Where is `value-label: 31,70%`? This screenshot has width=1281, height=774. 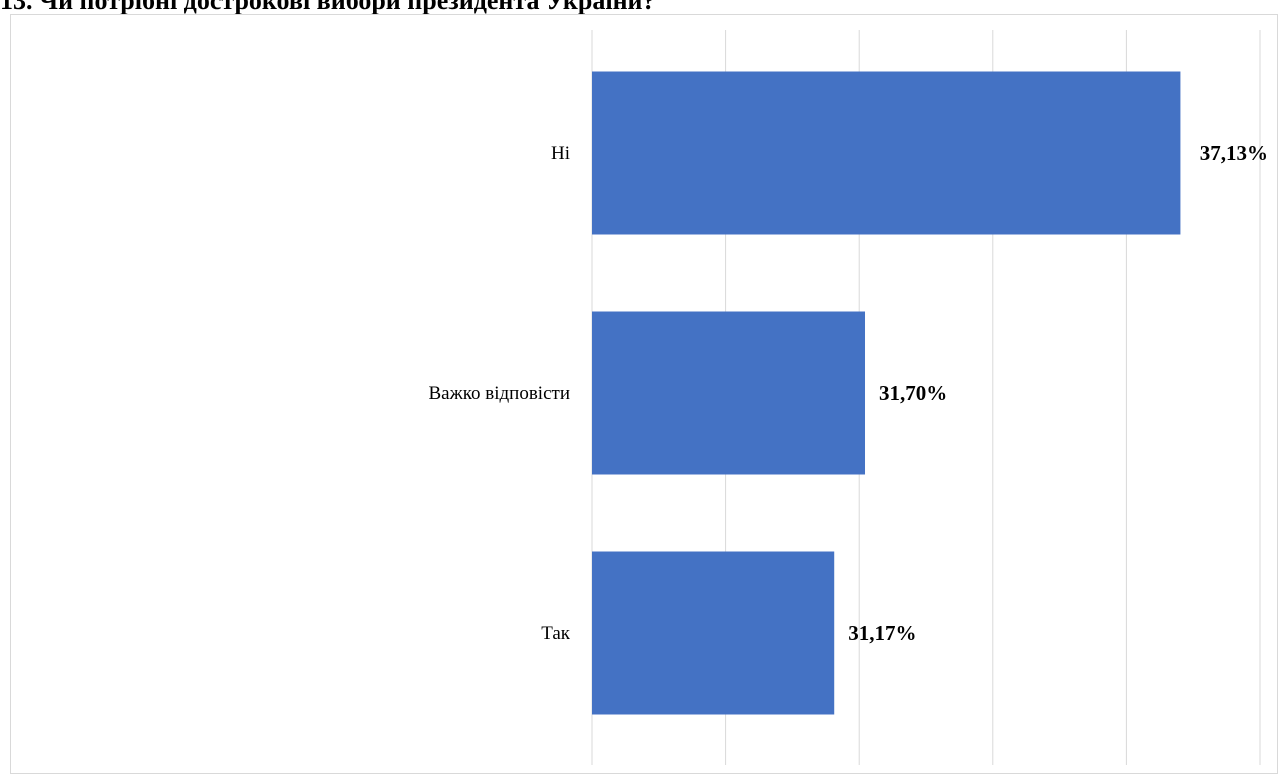
value-label: 31,70% is located at coordinates (913, 393).